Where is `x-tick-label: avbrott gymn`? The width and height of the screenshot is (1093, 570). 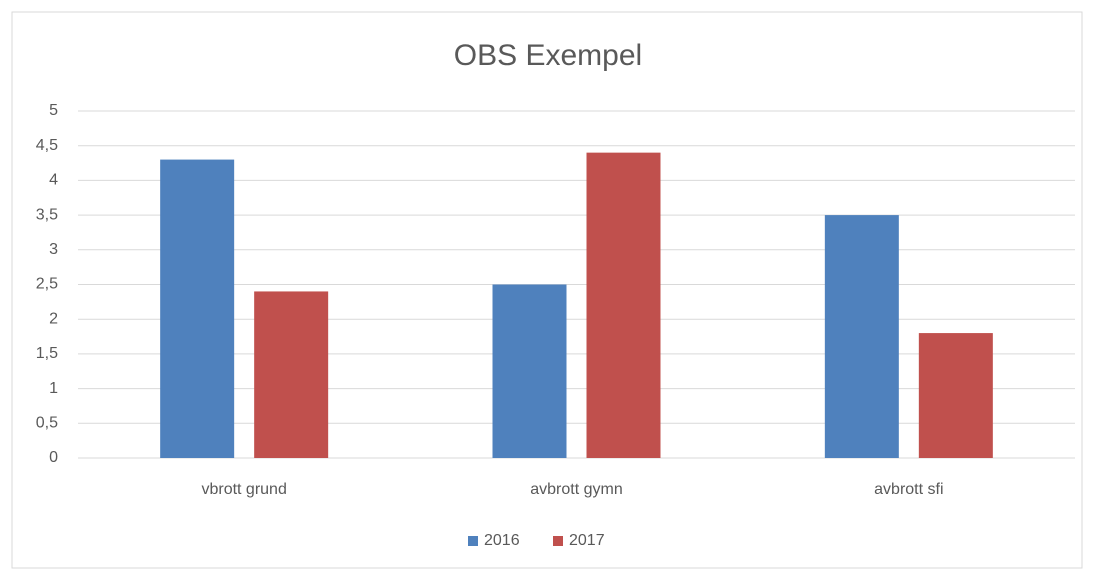
x-tick-label: avbrott gymn is located at coordinates (576, 489).